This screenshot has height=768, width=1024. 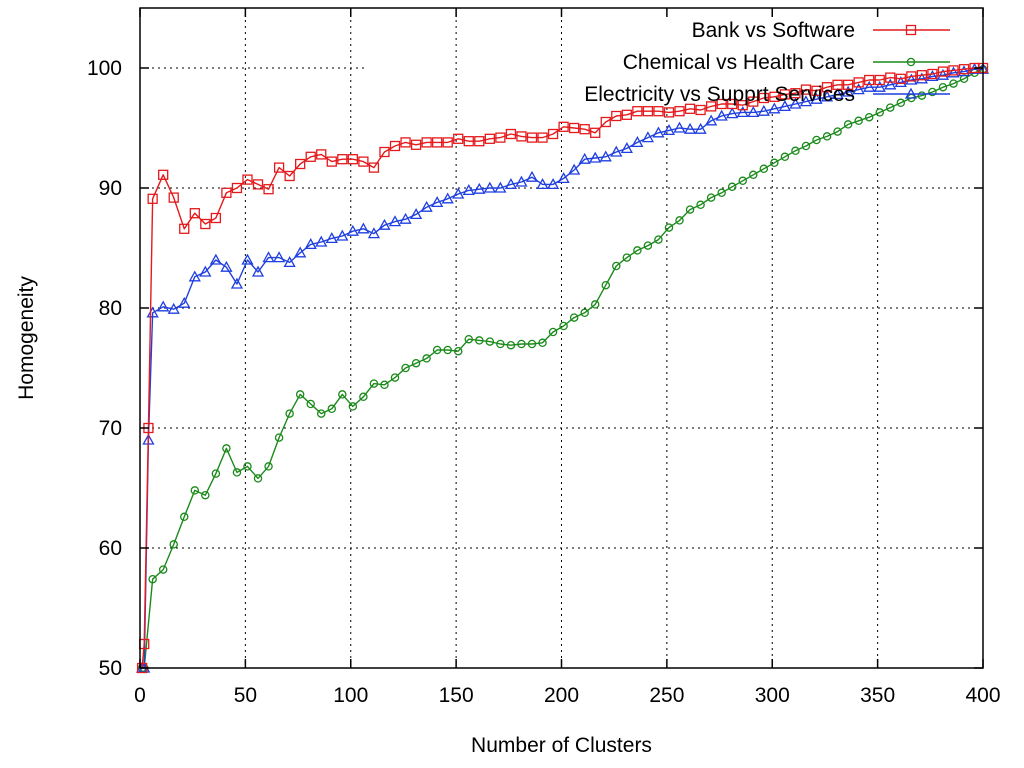 What do you see at coordinates (719, 94) in the screenshot?
I see `legend-label: Electricity vs Supprt Services` at bounding box center [719, 94].